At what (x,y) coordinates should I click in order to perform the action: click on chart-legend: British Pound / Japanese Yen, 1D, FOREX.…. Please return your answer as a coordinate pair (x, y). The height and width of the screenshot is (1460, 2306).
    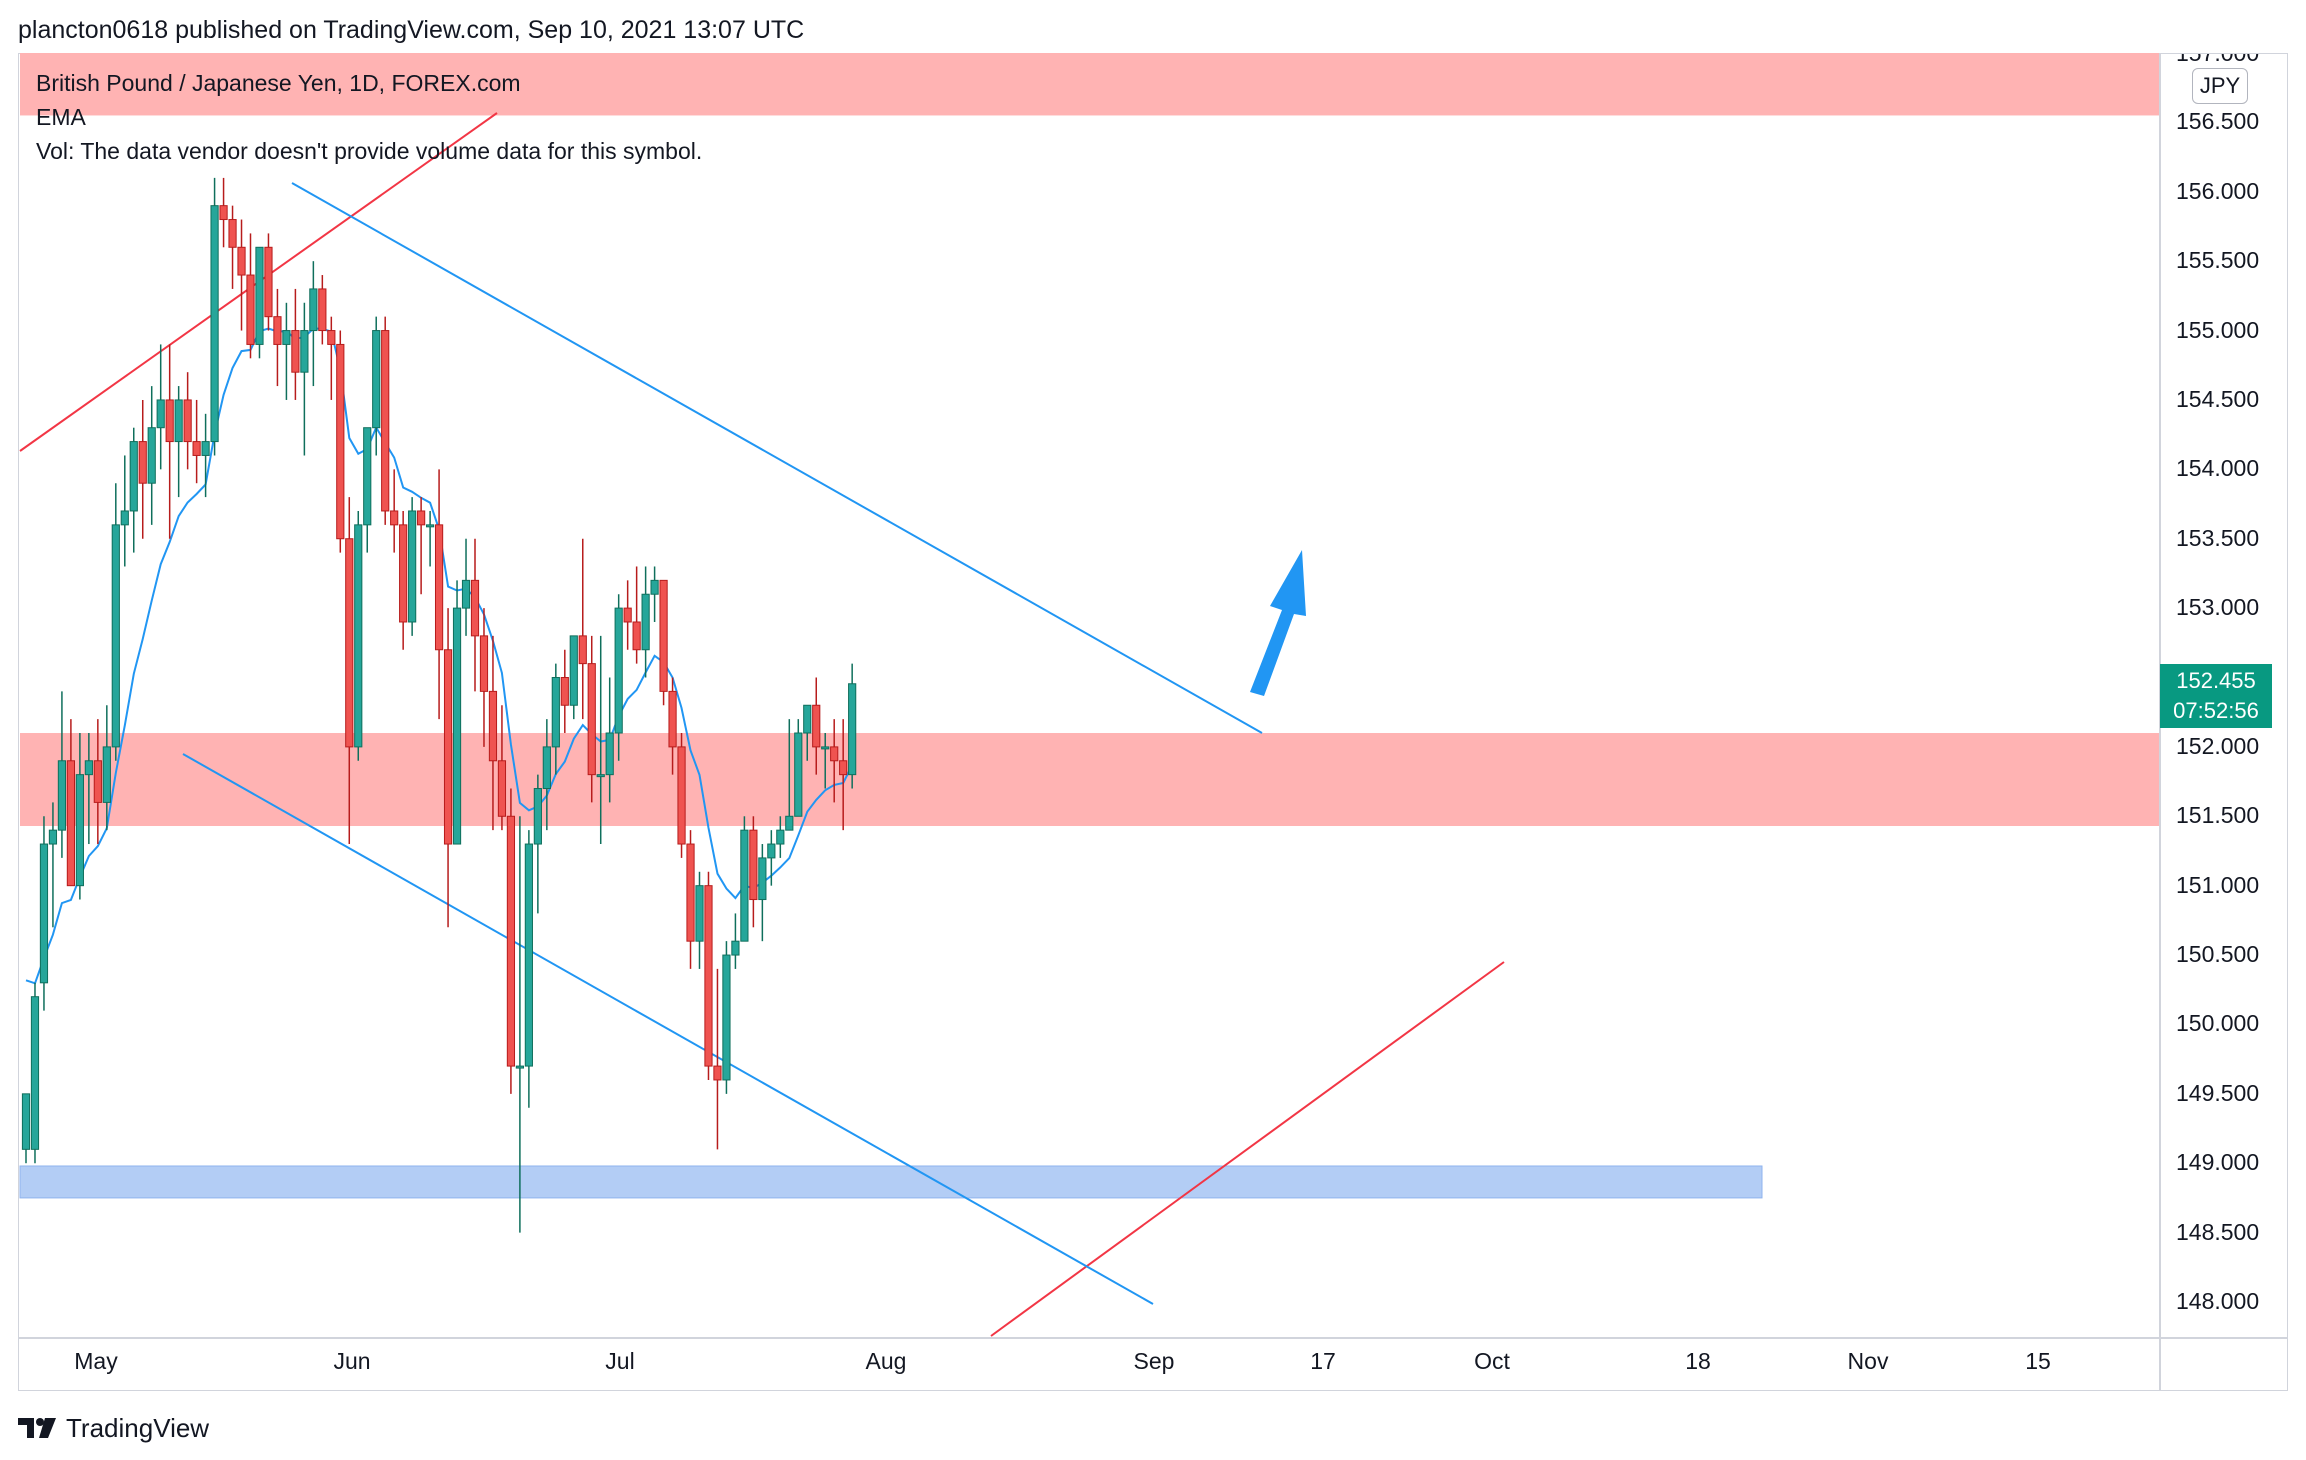
    Looking at the image, I should click on (369, 117).